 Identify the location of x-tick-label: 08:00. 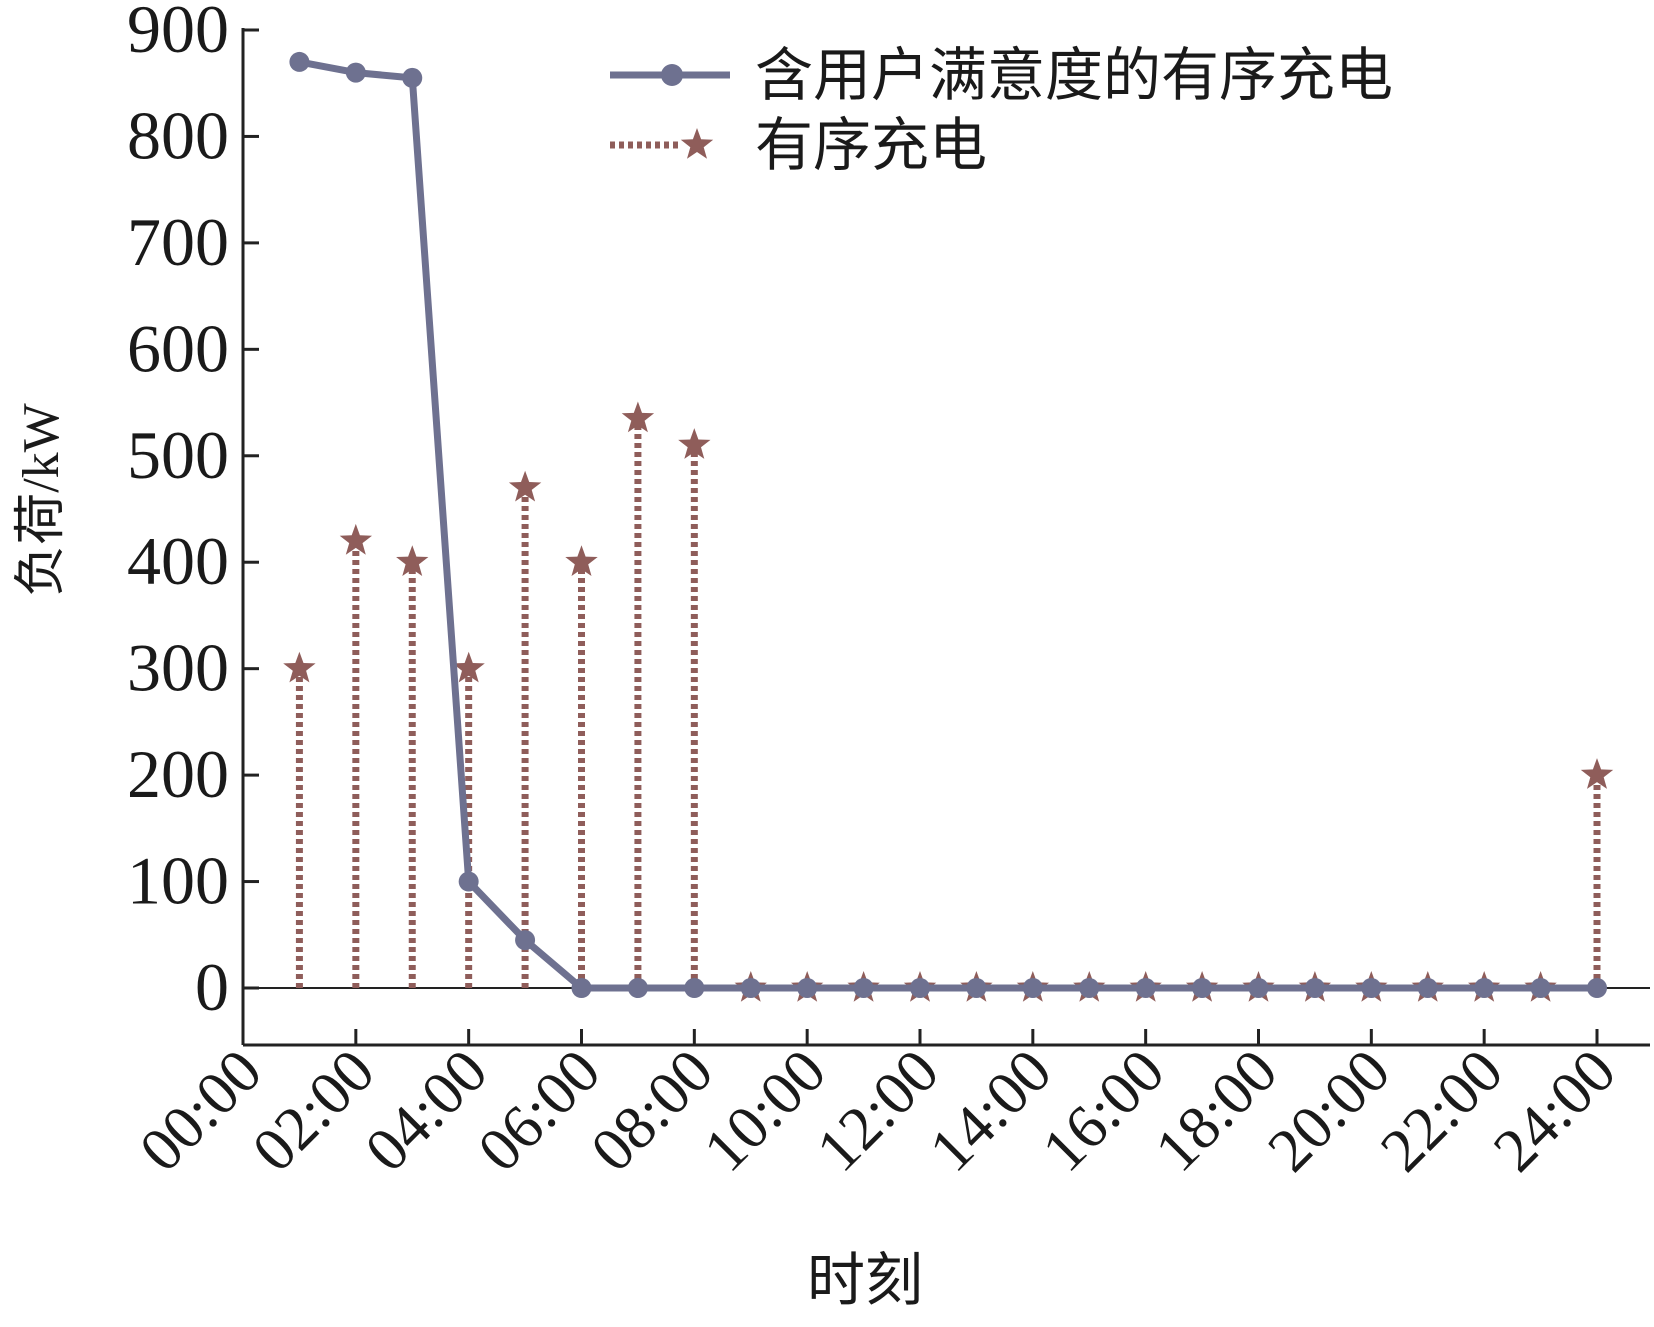
(652, 1111).